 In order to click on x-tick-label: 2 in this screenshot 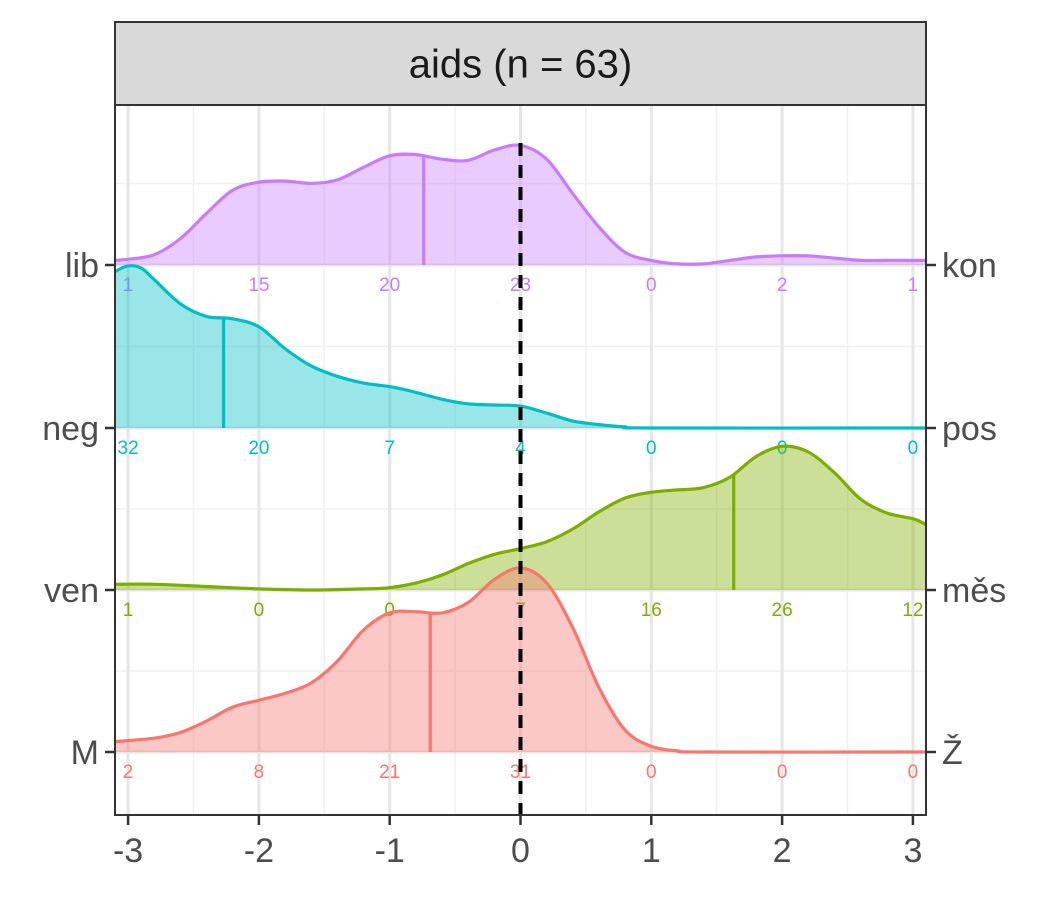, I will do `click(782, 851)`.